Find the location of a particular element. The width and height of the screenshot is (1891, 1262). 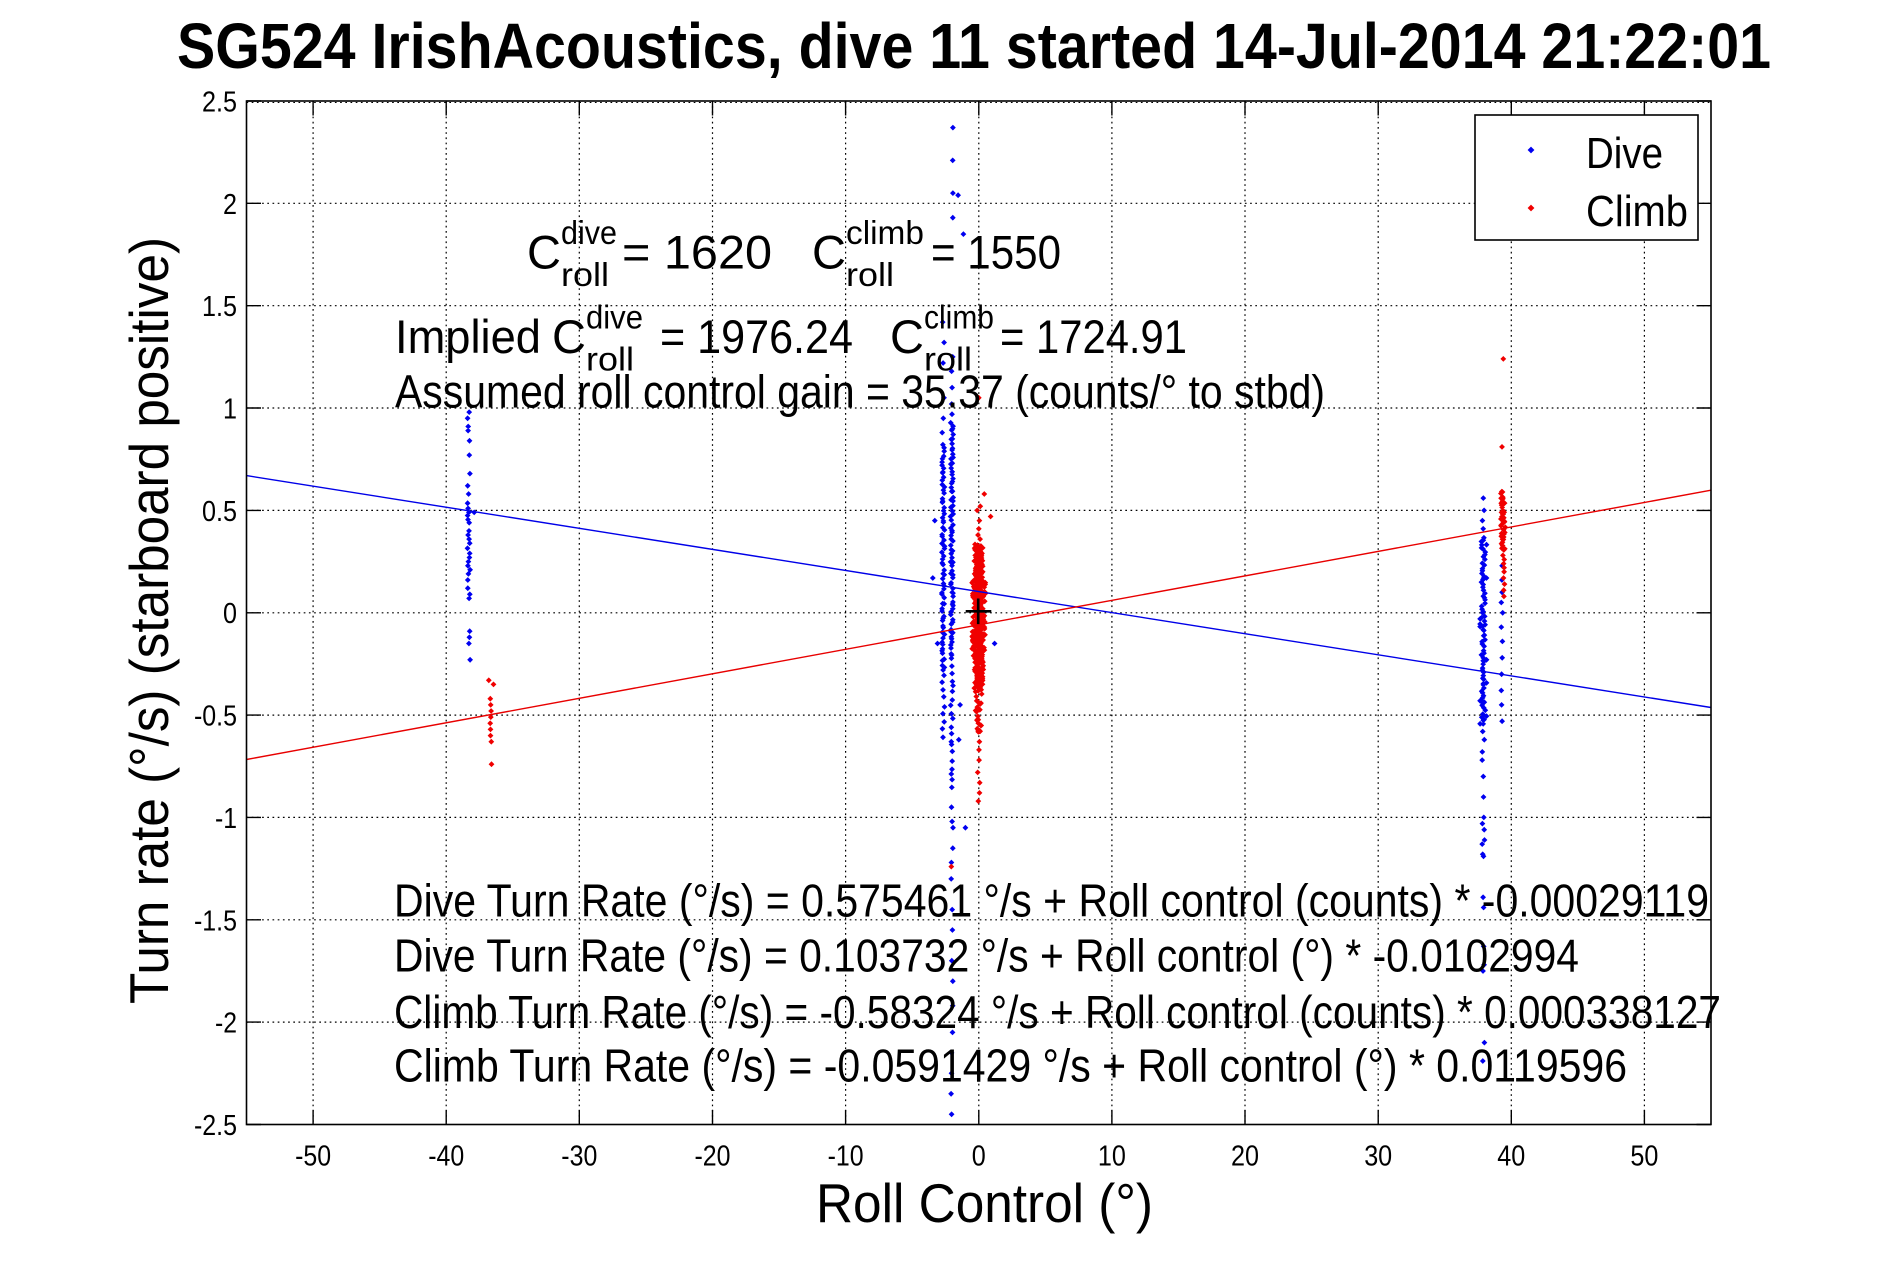

svg-text: 1.5 is located at coordinates (219, 307).